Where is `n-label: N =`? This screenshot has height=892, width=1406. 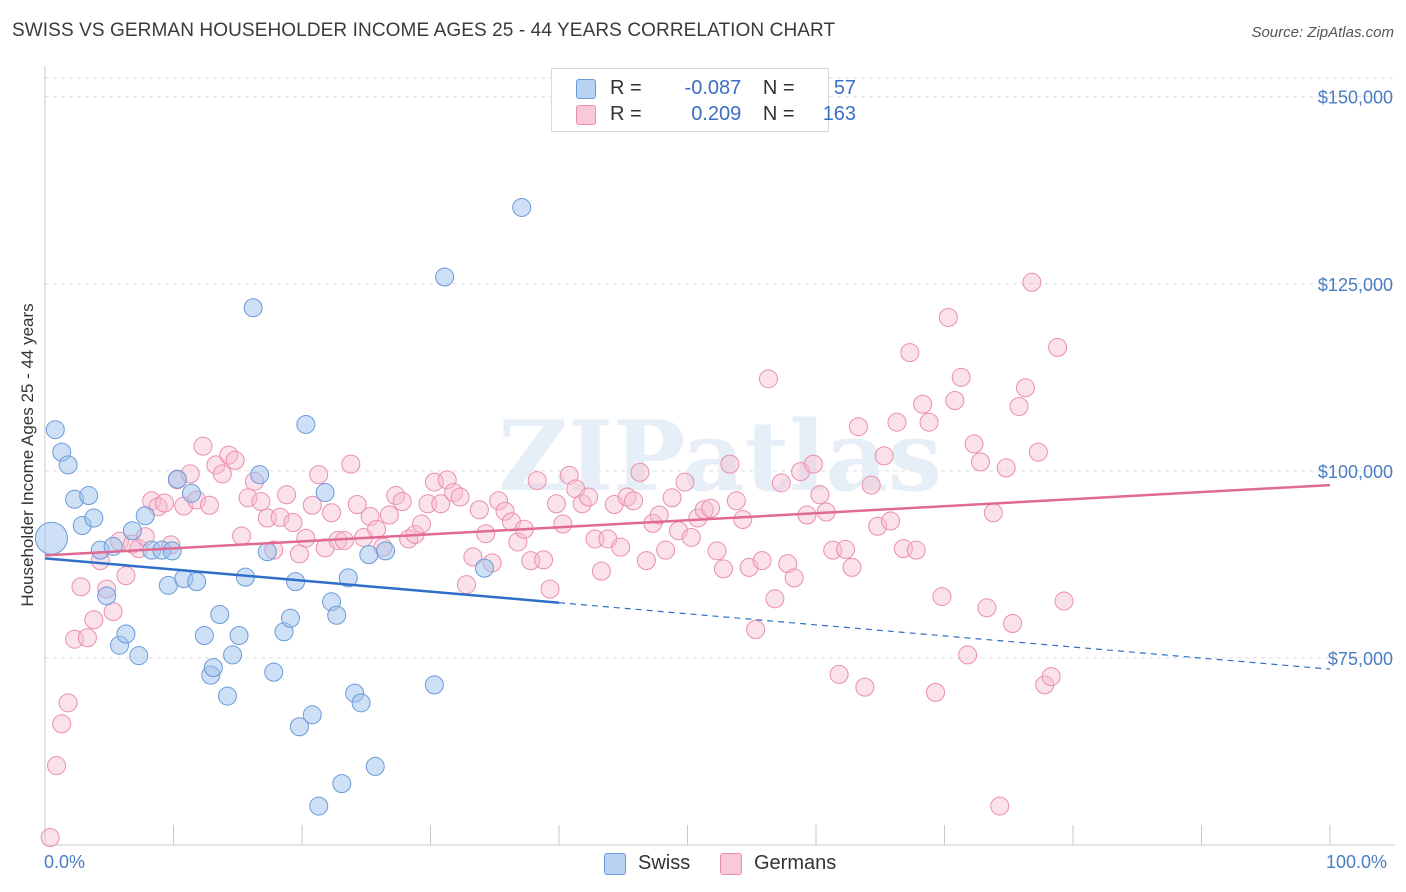
n-label: N = is located at coordinates (778, 114).